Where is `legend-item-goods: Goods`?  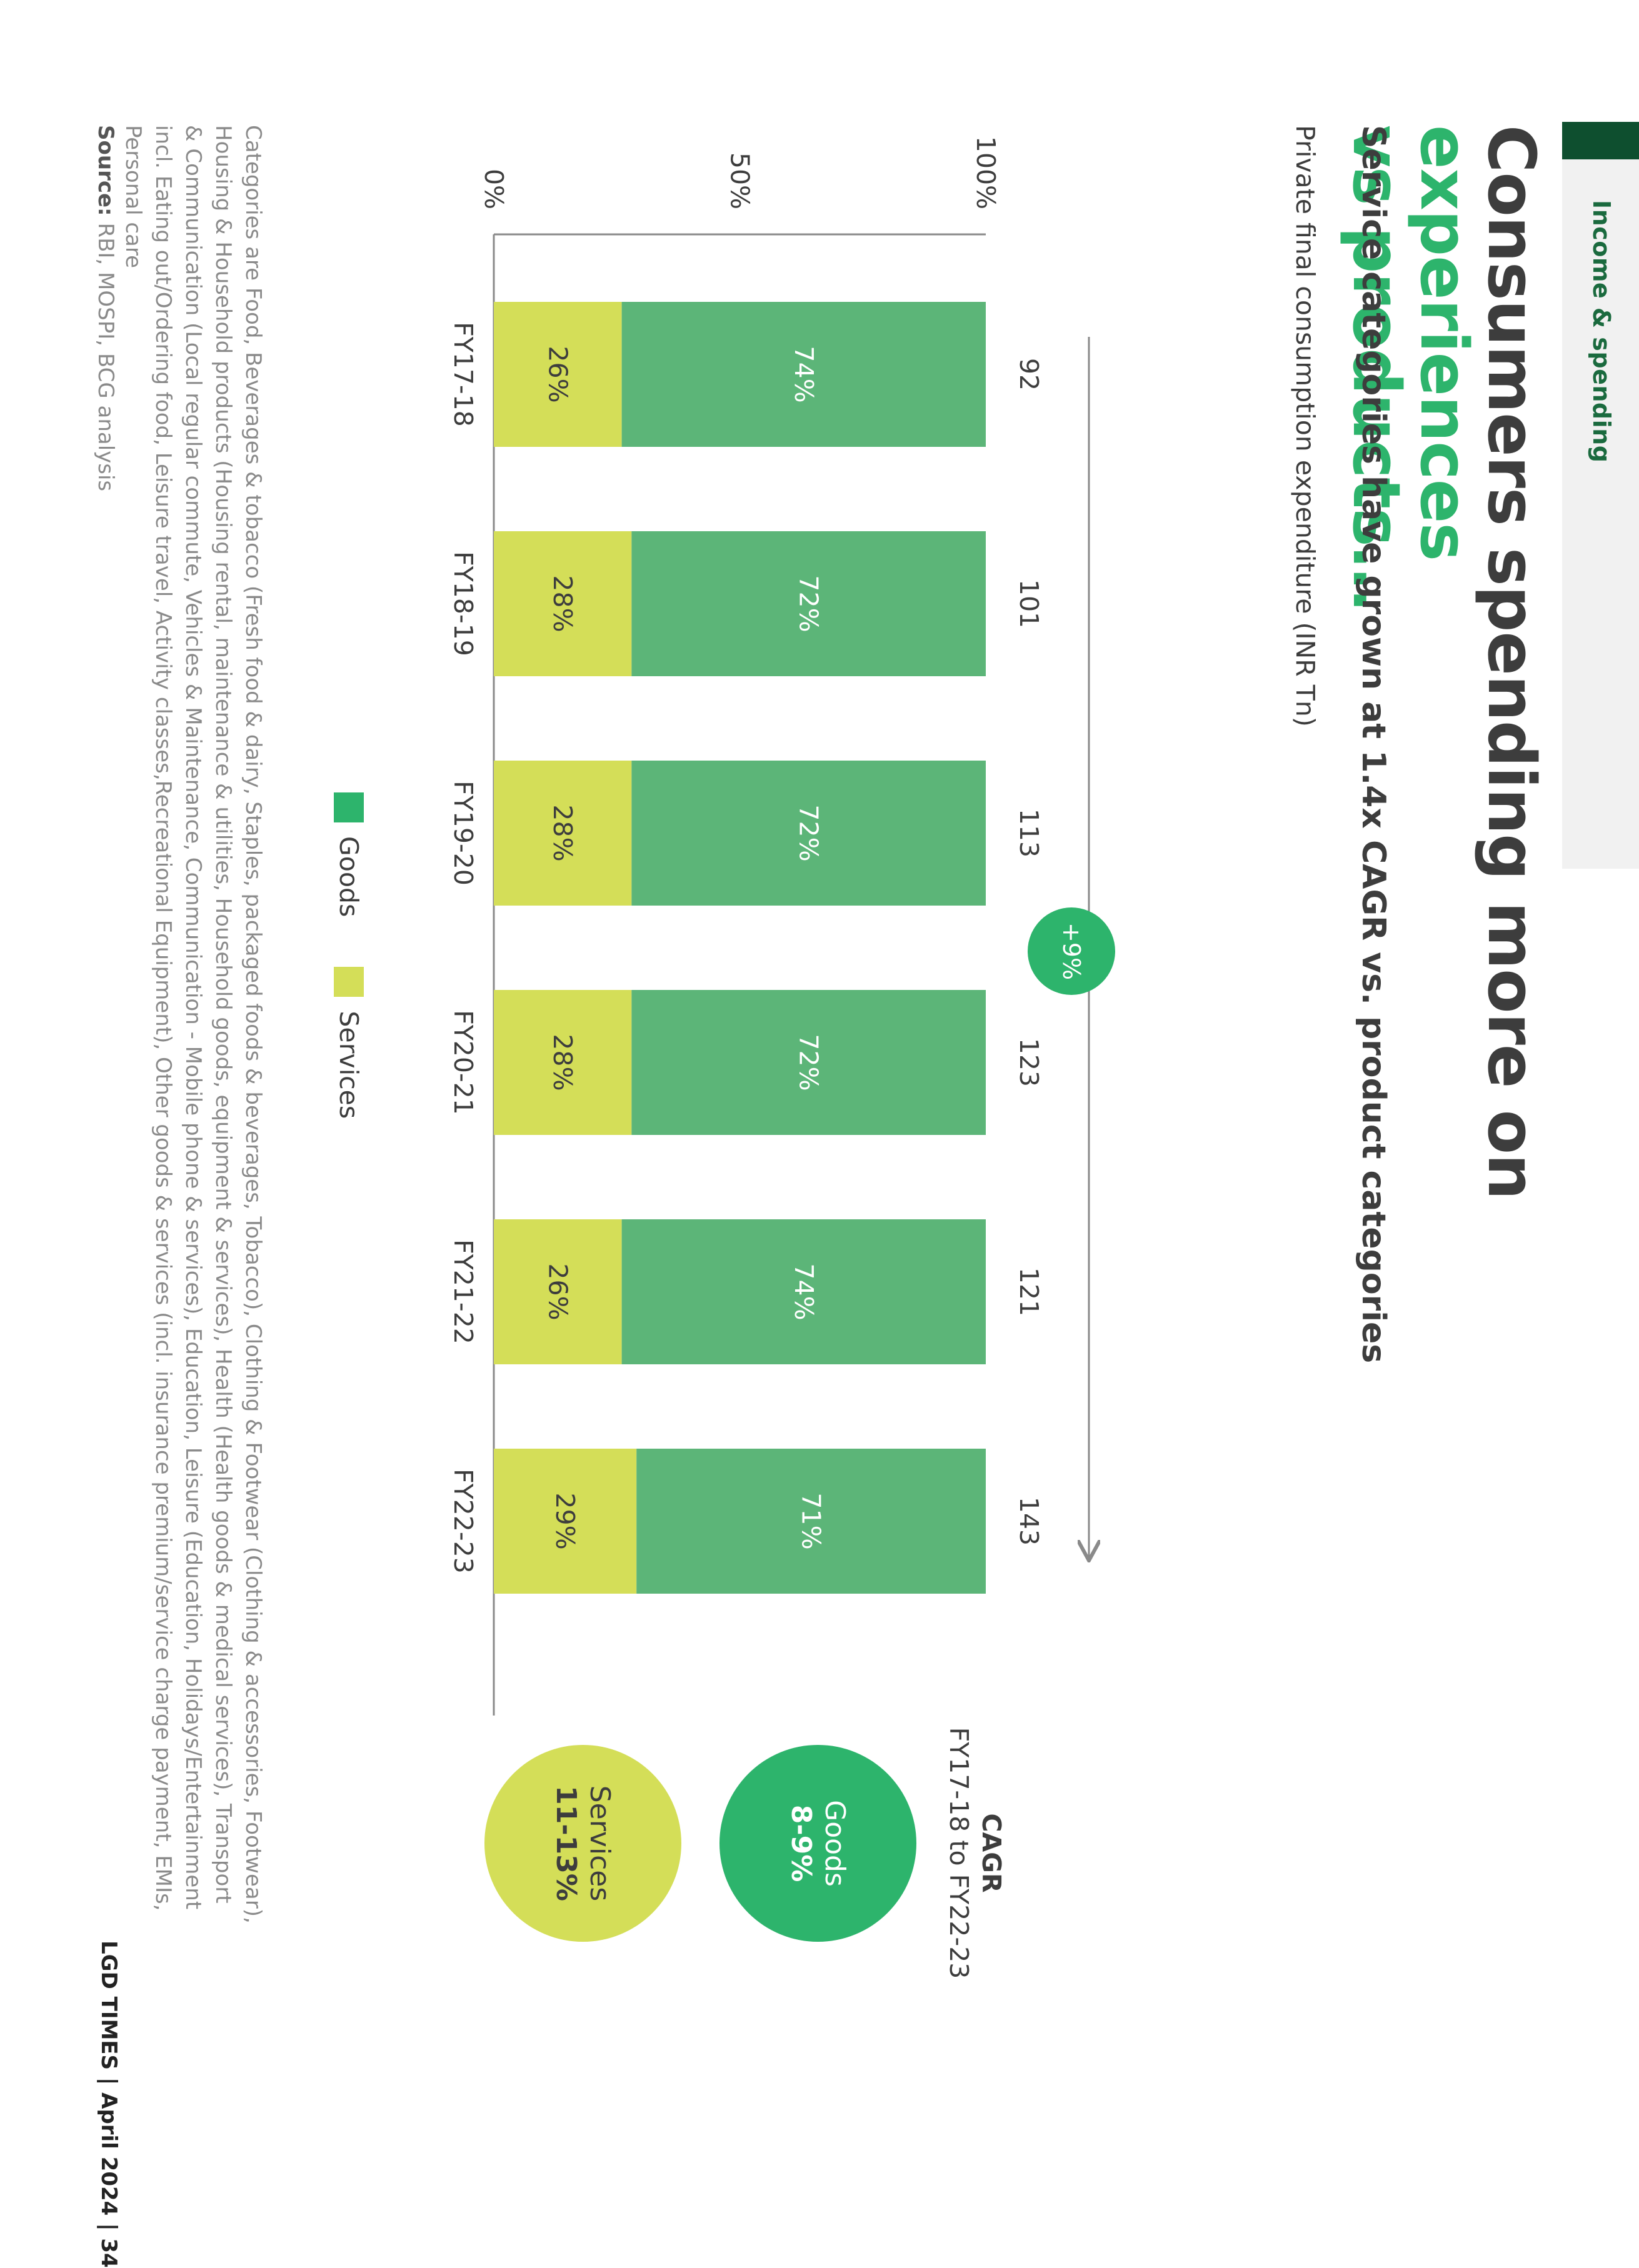 legend-item-goods: Goods is located at coordinates (349, 854).